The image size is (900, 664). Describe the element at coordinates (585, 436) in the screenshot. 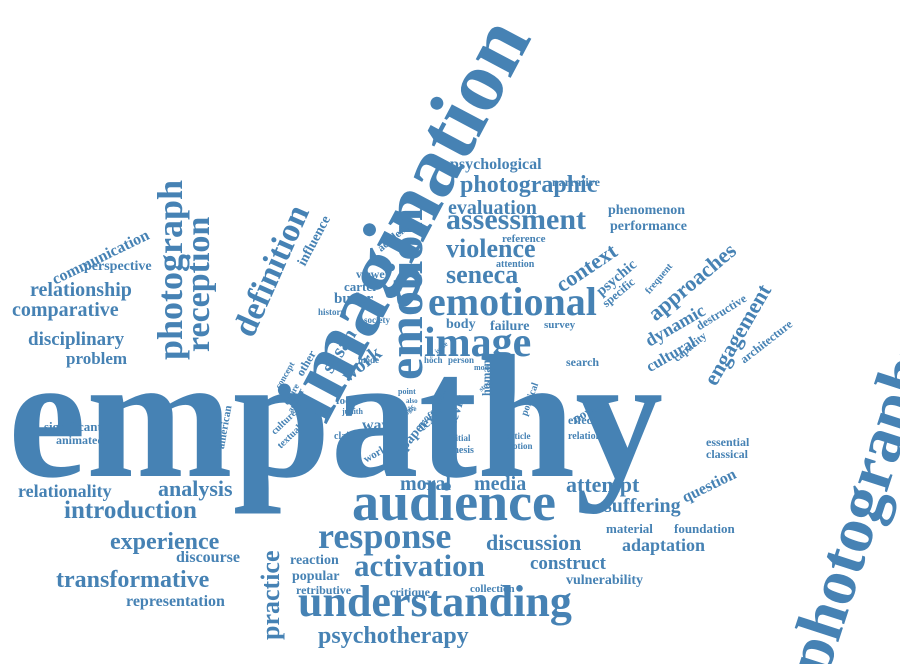

I see `cloud-word: relation` at that location.